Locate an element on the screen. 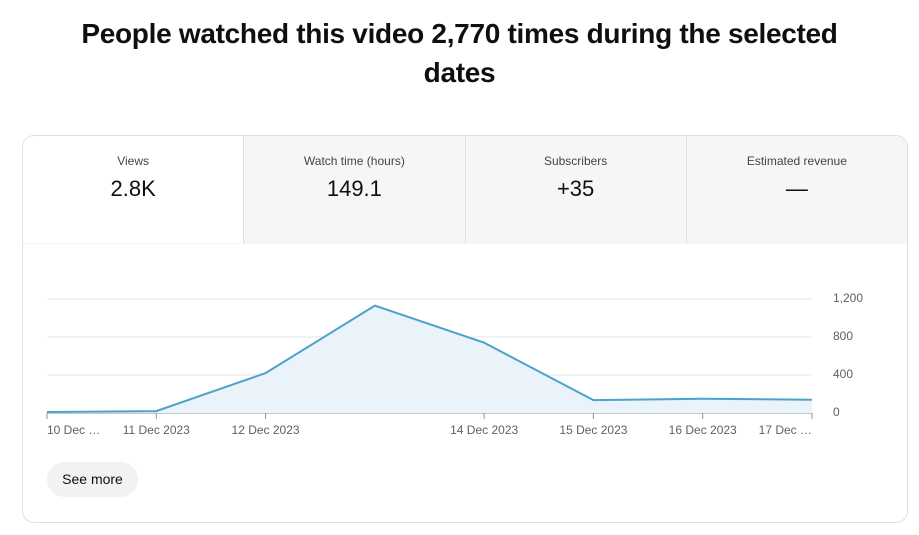 The height and width of the screenshot is (535, 919). tab: Estimated revenue — is located at coordinates (796, 190).